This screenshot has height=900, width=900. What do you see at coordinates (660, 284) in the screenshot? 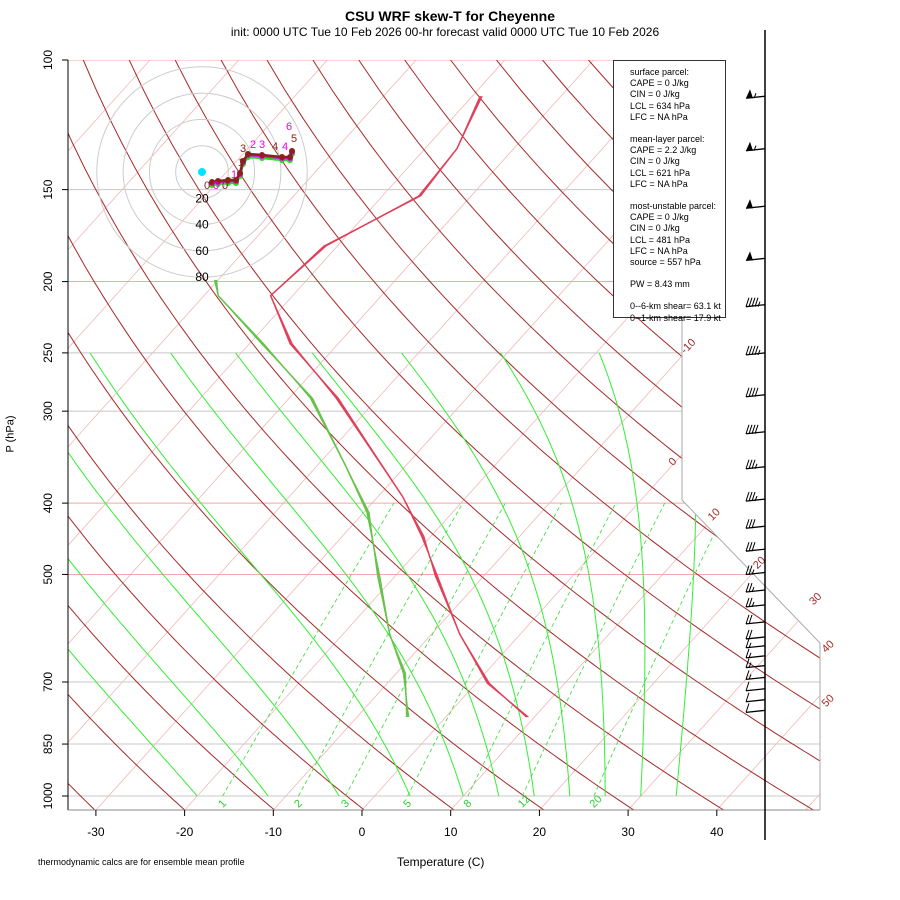
I see `precipitable-water: PW = 8.43 mm` at bounding box center [660, 284].